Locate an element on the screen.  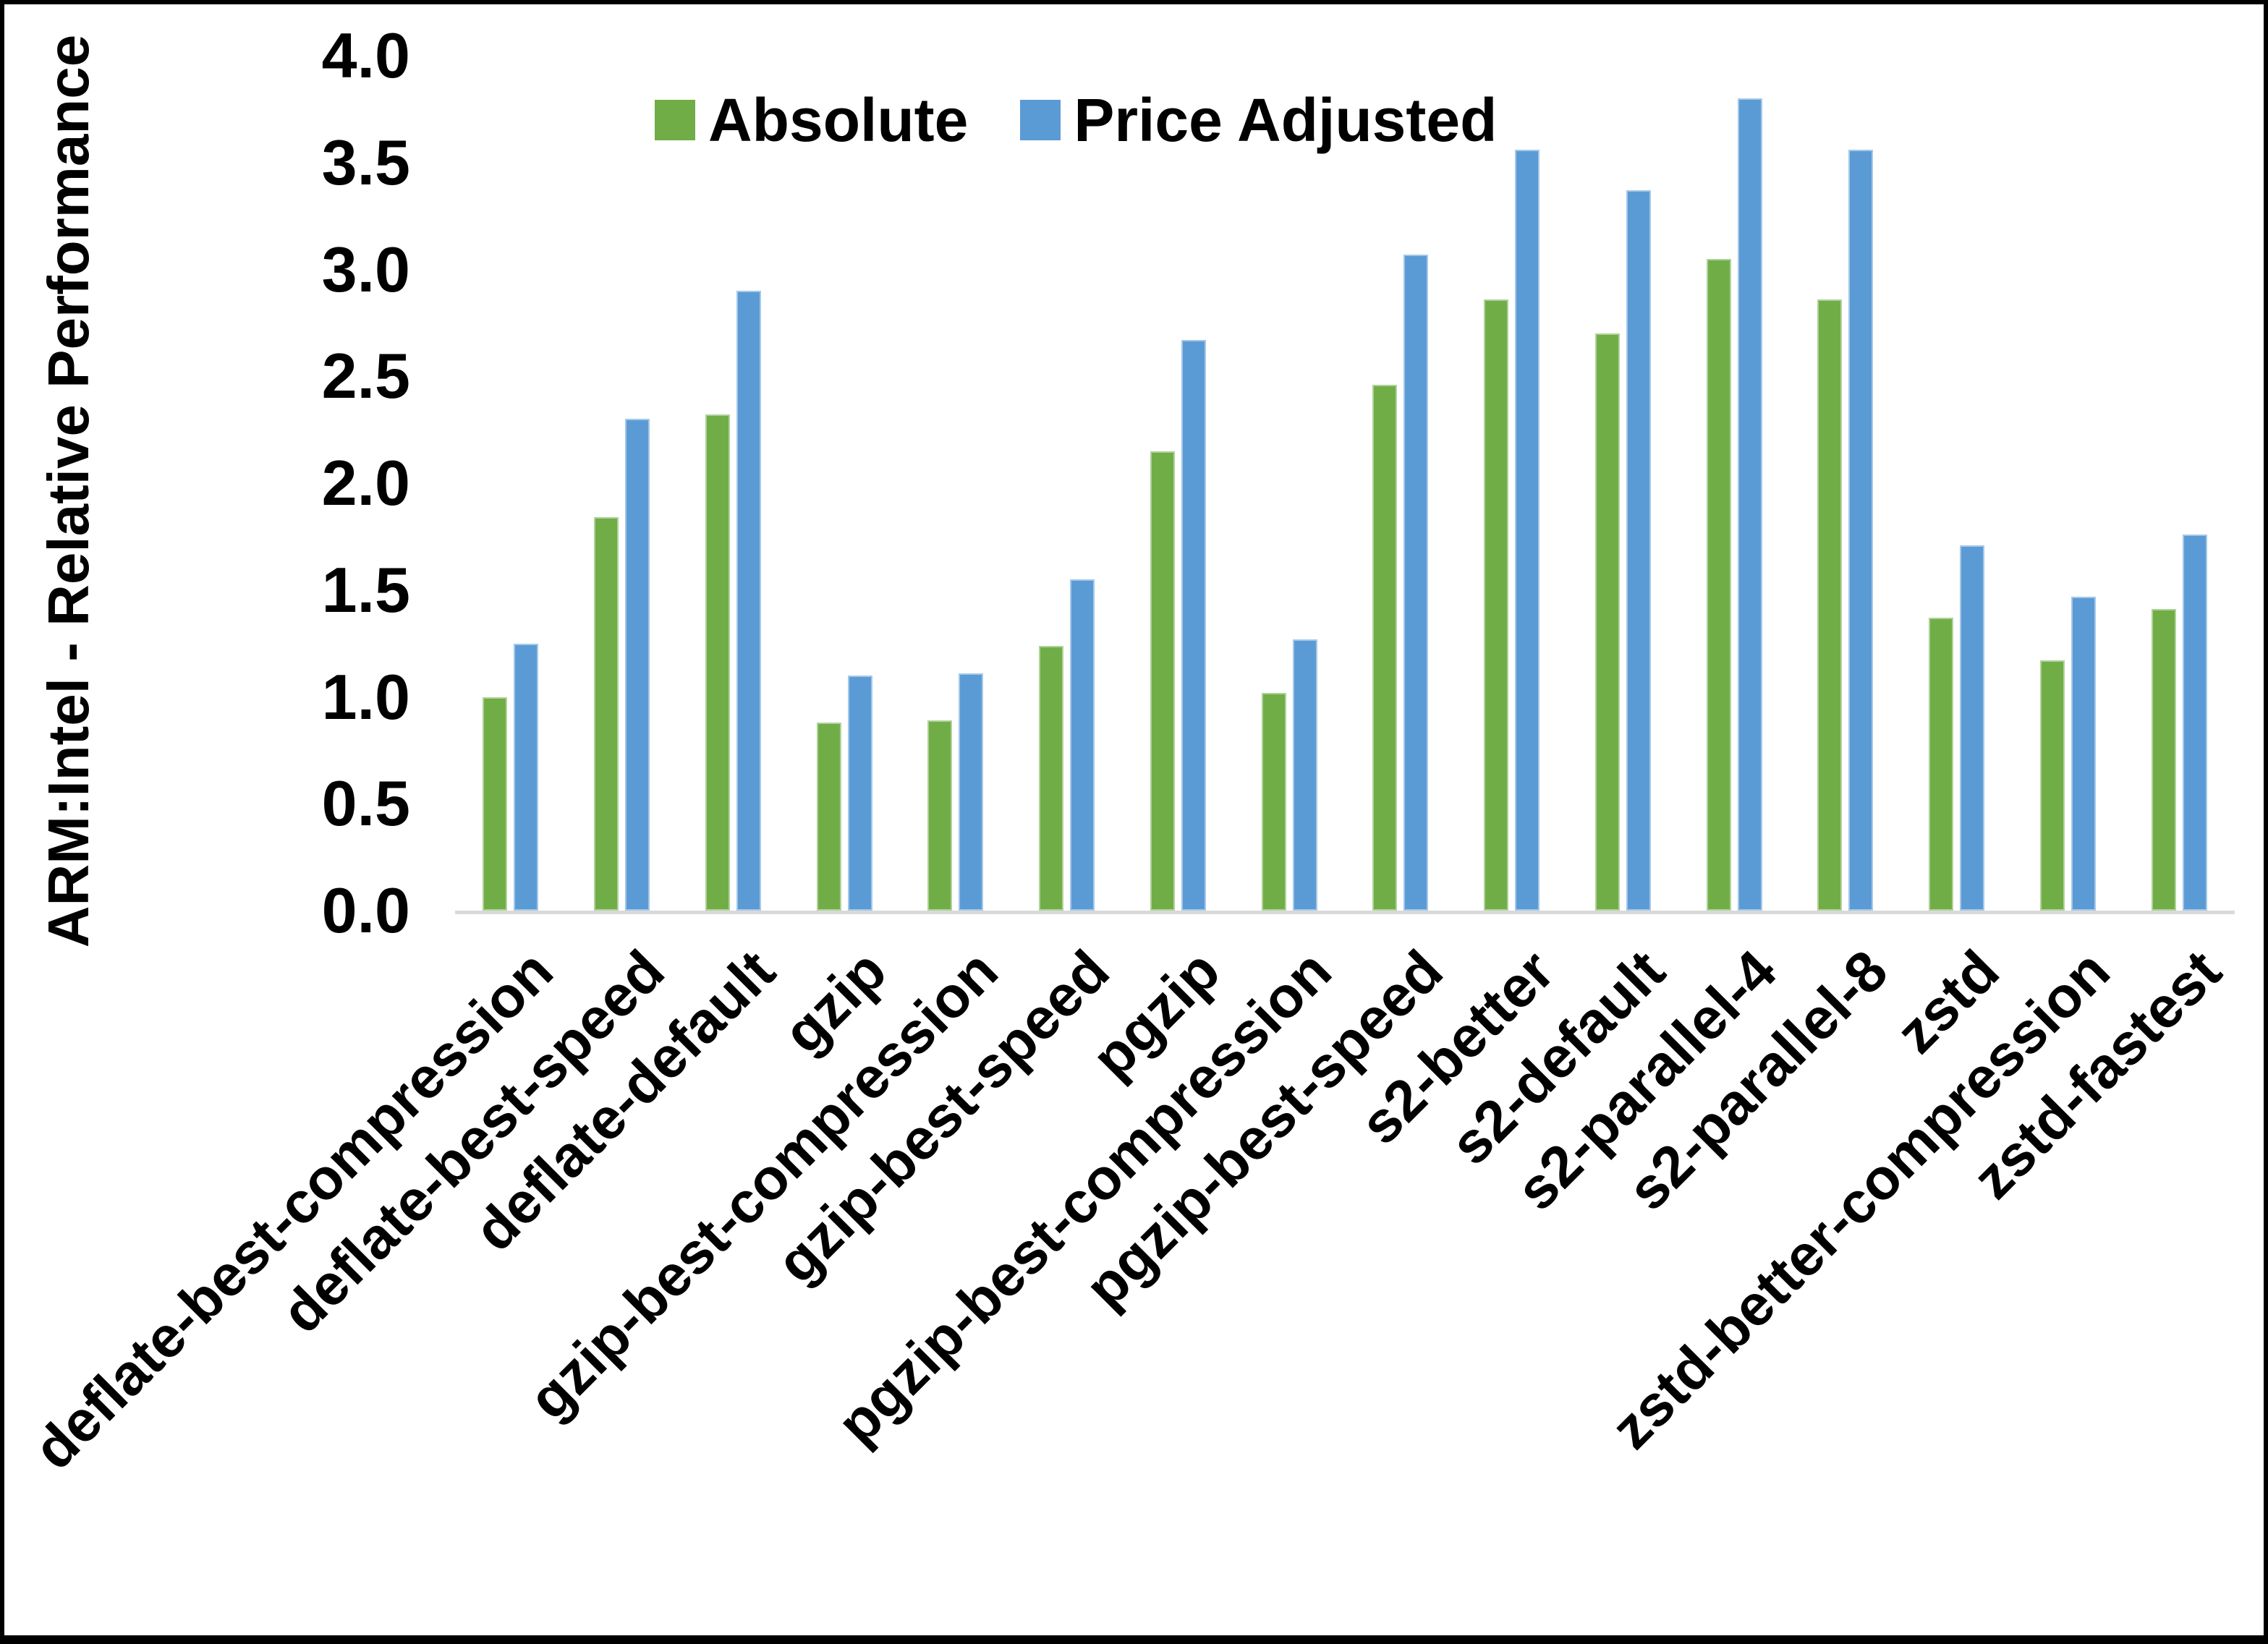
bar-absolute-pgzip is located at coordinates (1162, 681).